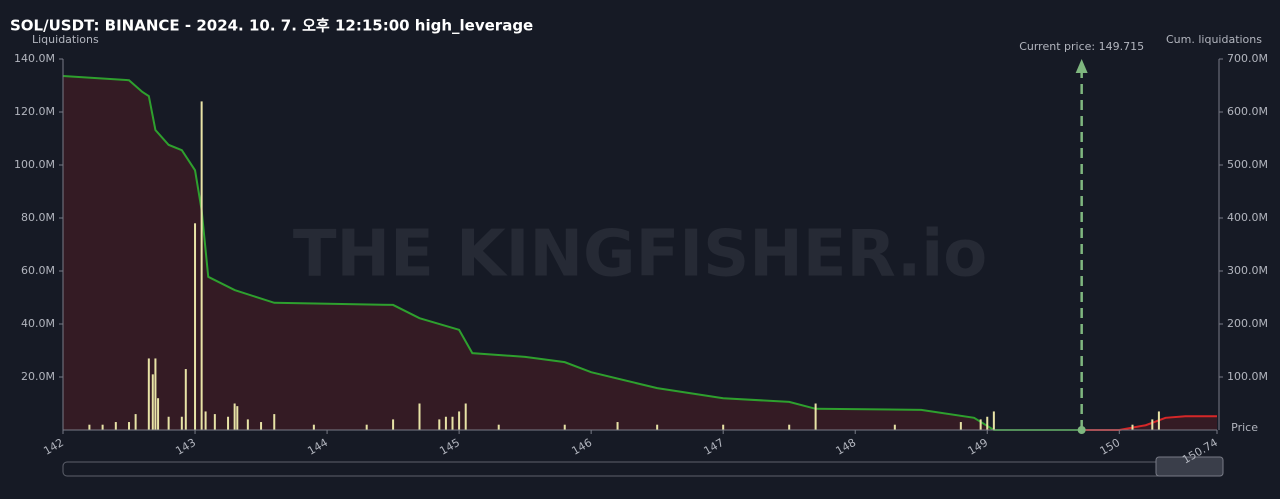  Describe the element at coordinates (38, 270) in the screenshot. I see `y-tick-label: 60.0M` at that location.